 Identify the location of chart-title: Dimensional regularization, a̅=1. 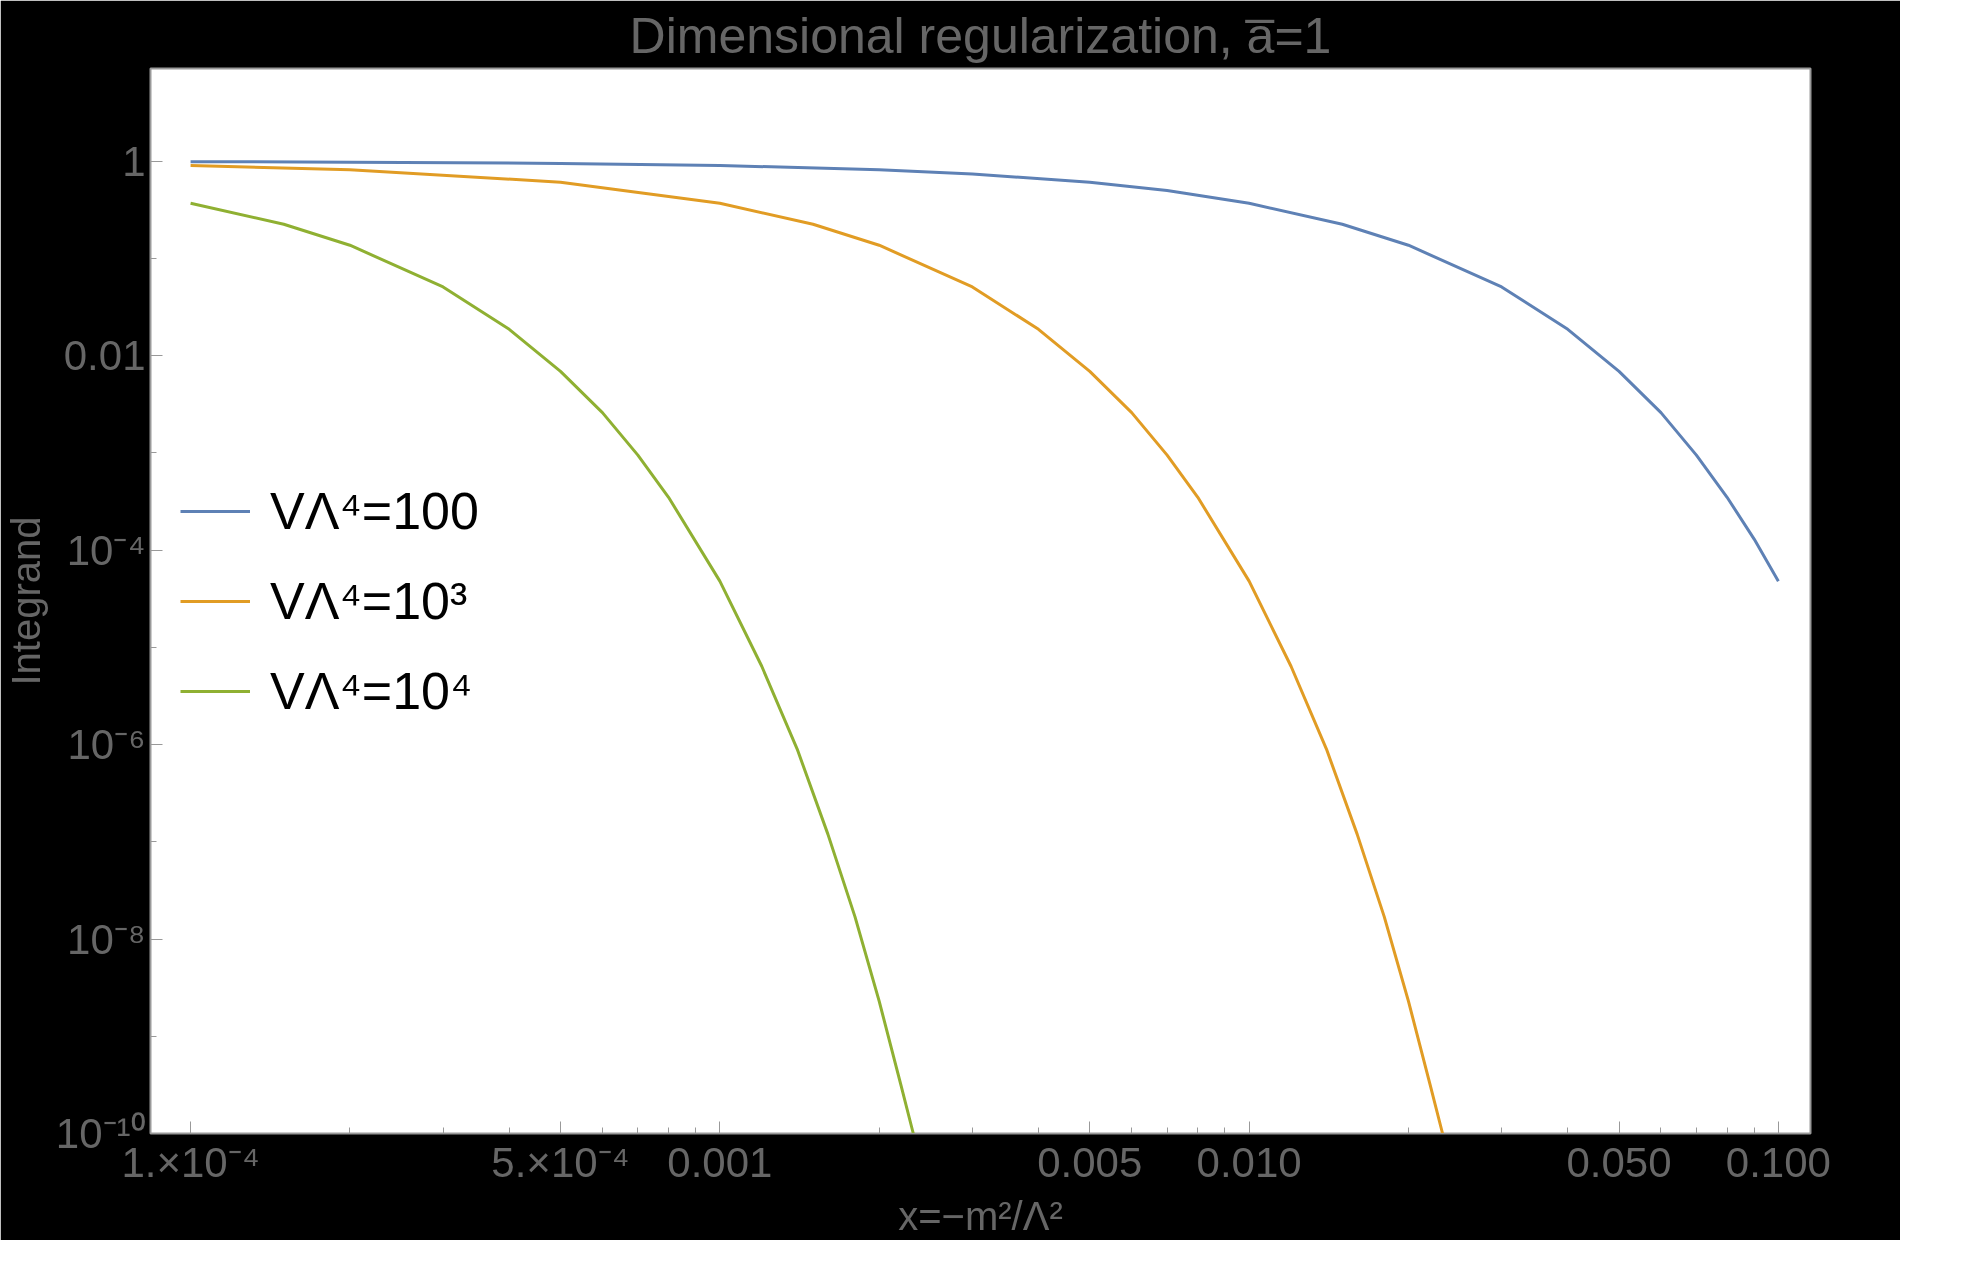
(980, 35).